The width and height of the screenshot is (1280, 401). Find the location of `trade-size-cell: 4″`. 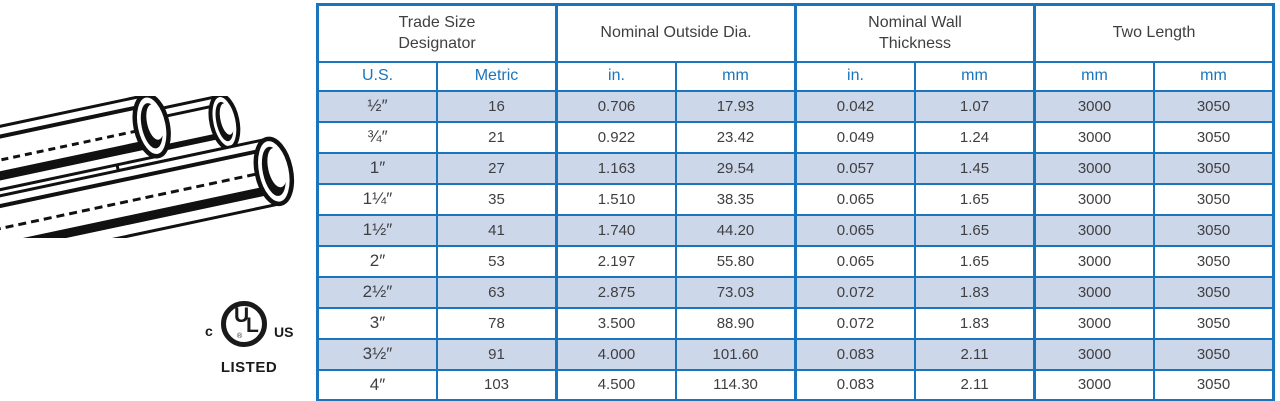

trade-size-cell: 4″ is located at coordinates (377, 384).